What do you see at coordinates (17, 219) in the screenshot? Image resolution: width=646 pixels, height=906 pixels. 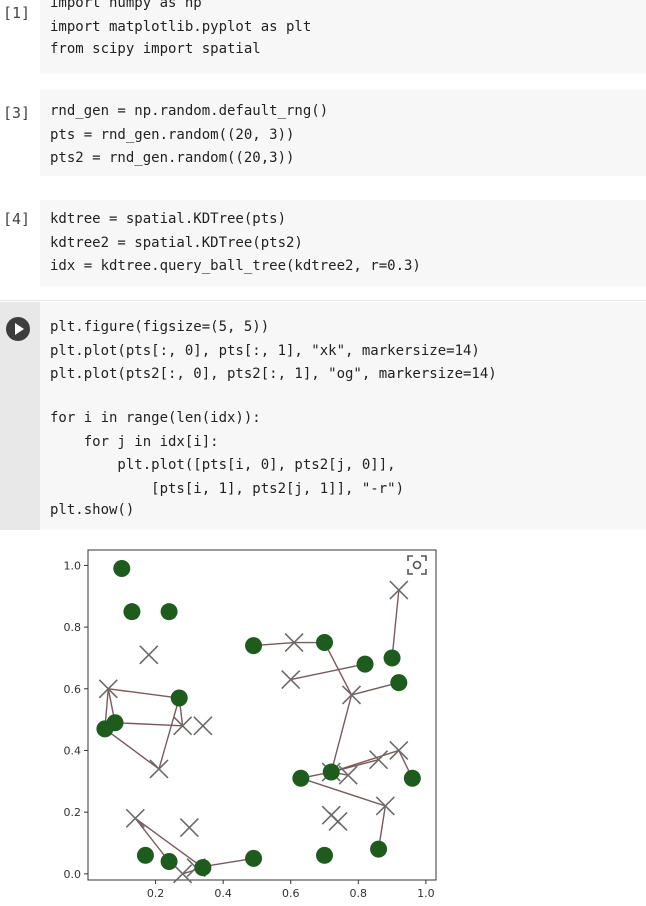 I see `execution-count: [4]` at bounding box center [17, 219].